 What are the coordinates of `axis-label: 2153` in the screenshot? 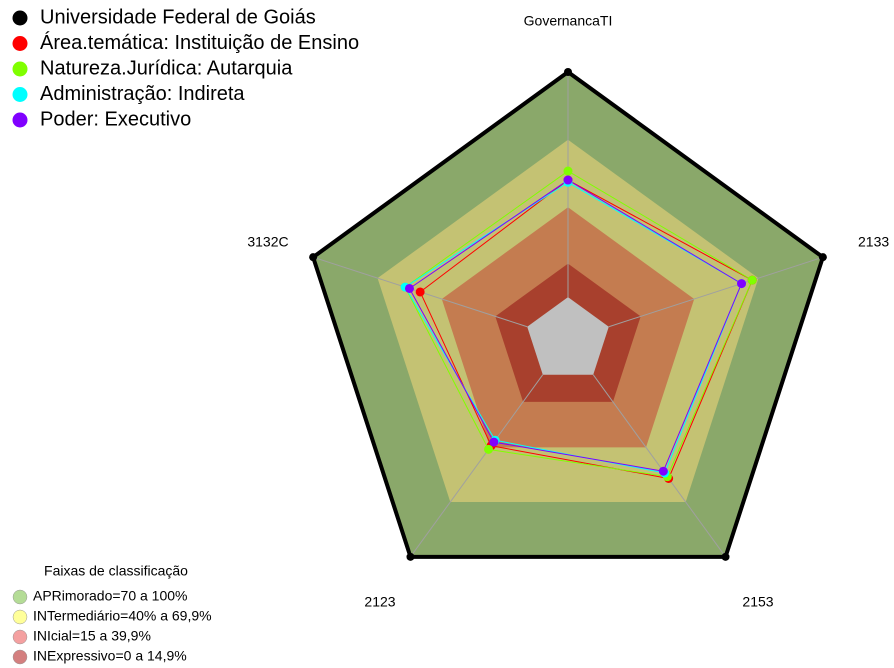 It's located at (757, 602).